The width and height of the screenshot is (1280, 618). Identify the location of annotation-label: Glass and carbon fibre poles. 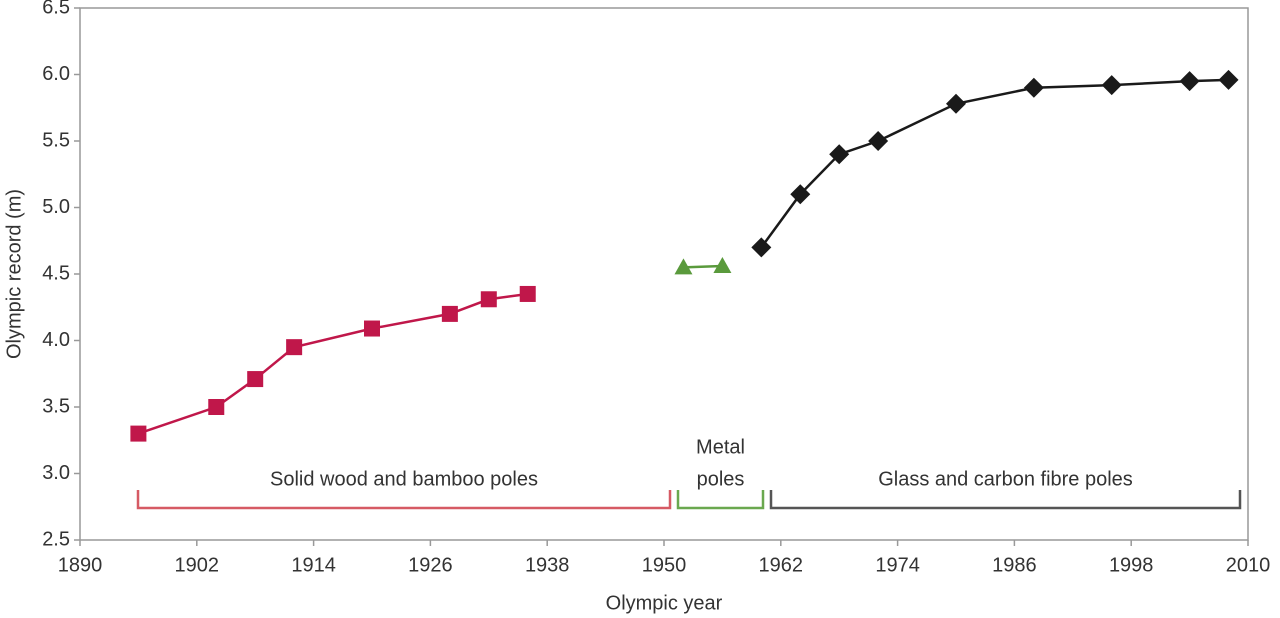
(1005, 479).